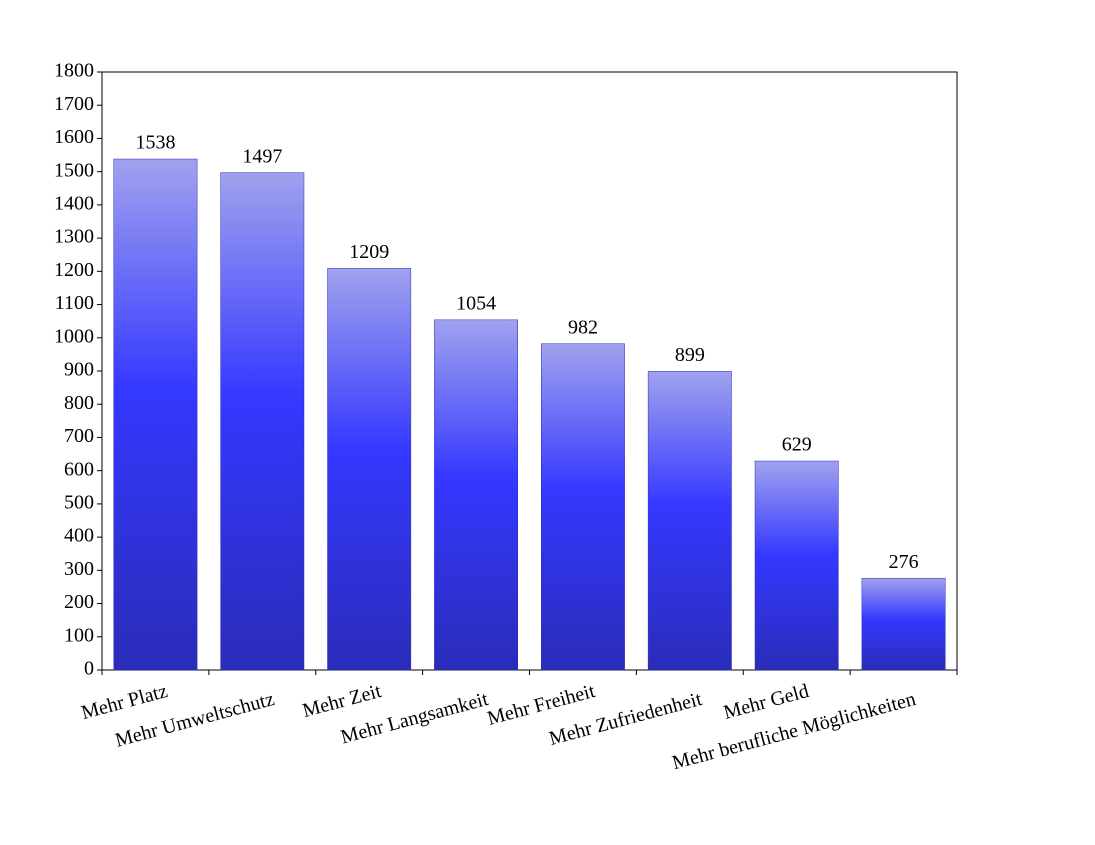 The image size is (1095, 845). Describe the element at coordinates (74, 336) in the screenshot. I see `y-tick-label: 1000` at that location.